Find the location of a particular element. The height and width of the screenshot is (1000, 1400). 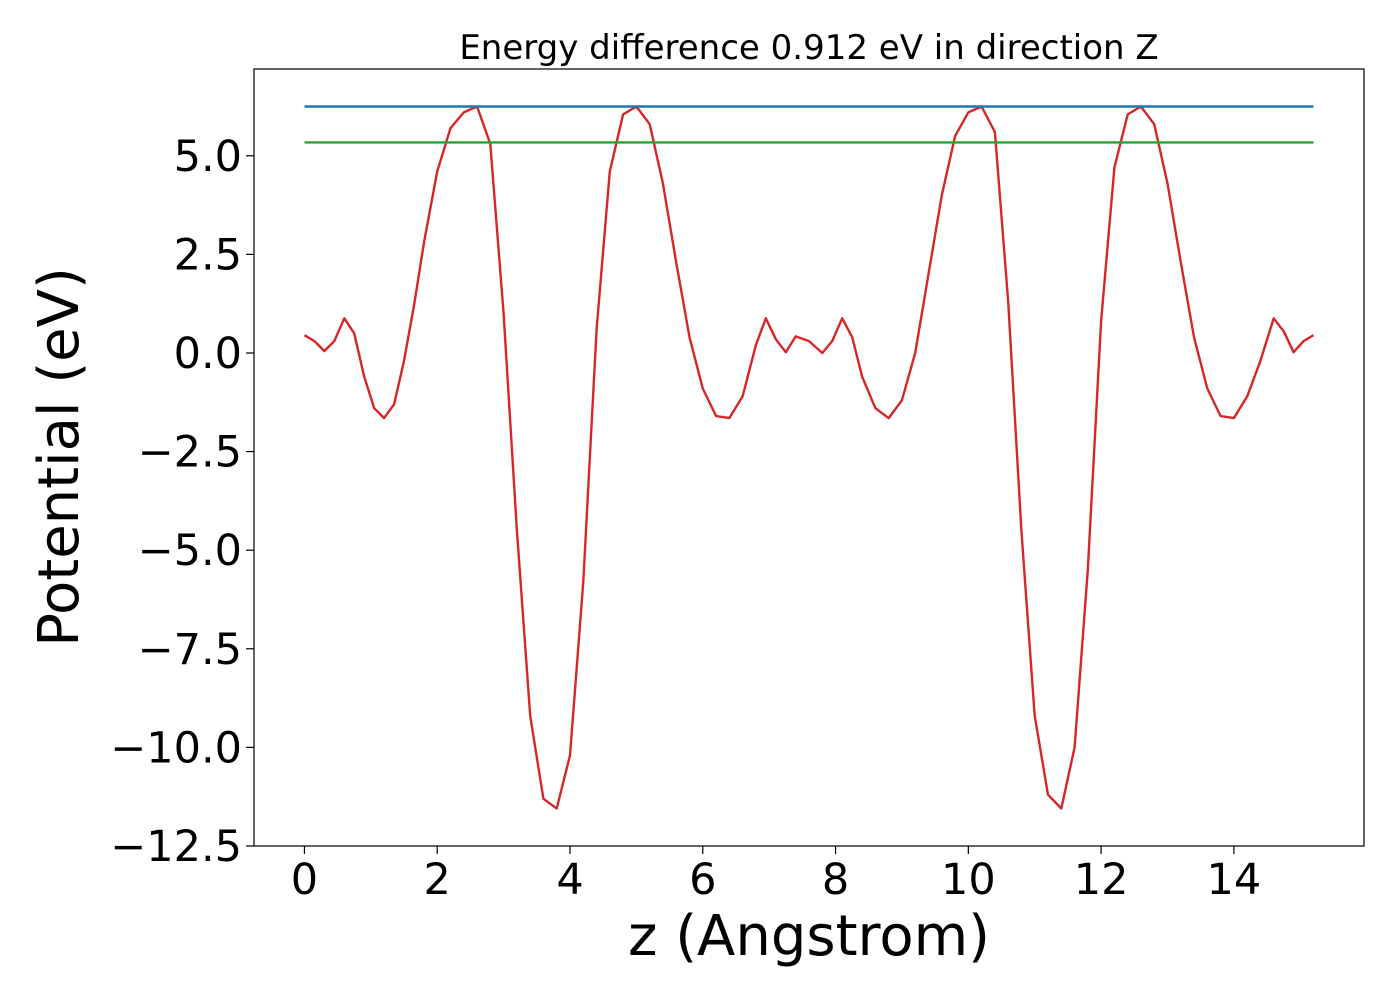

x-tick-label: 12 is located at coordinates (1101, 880).